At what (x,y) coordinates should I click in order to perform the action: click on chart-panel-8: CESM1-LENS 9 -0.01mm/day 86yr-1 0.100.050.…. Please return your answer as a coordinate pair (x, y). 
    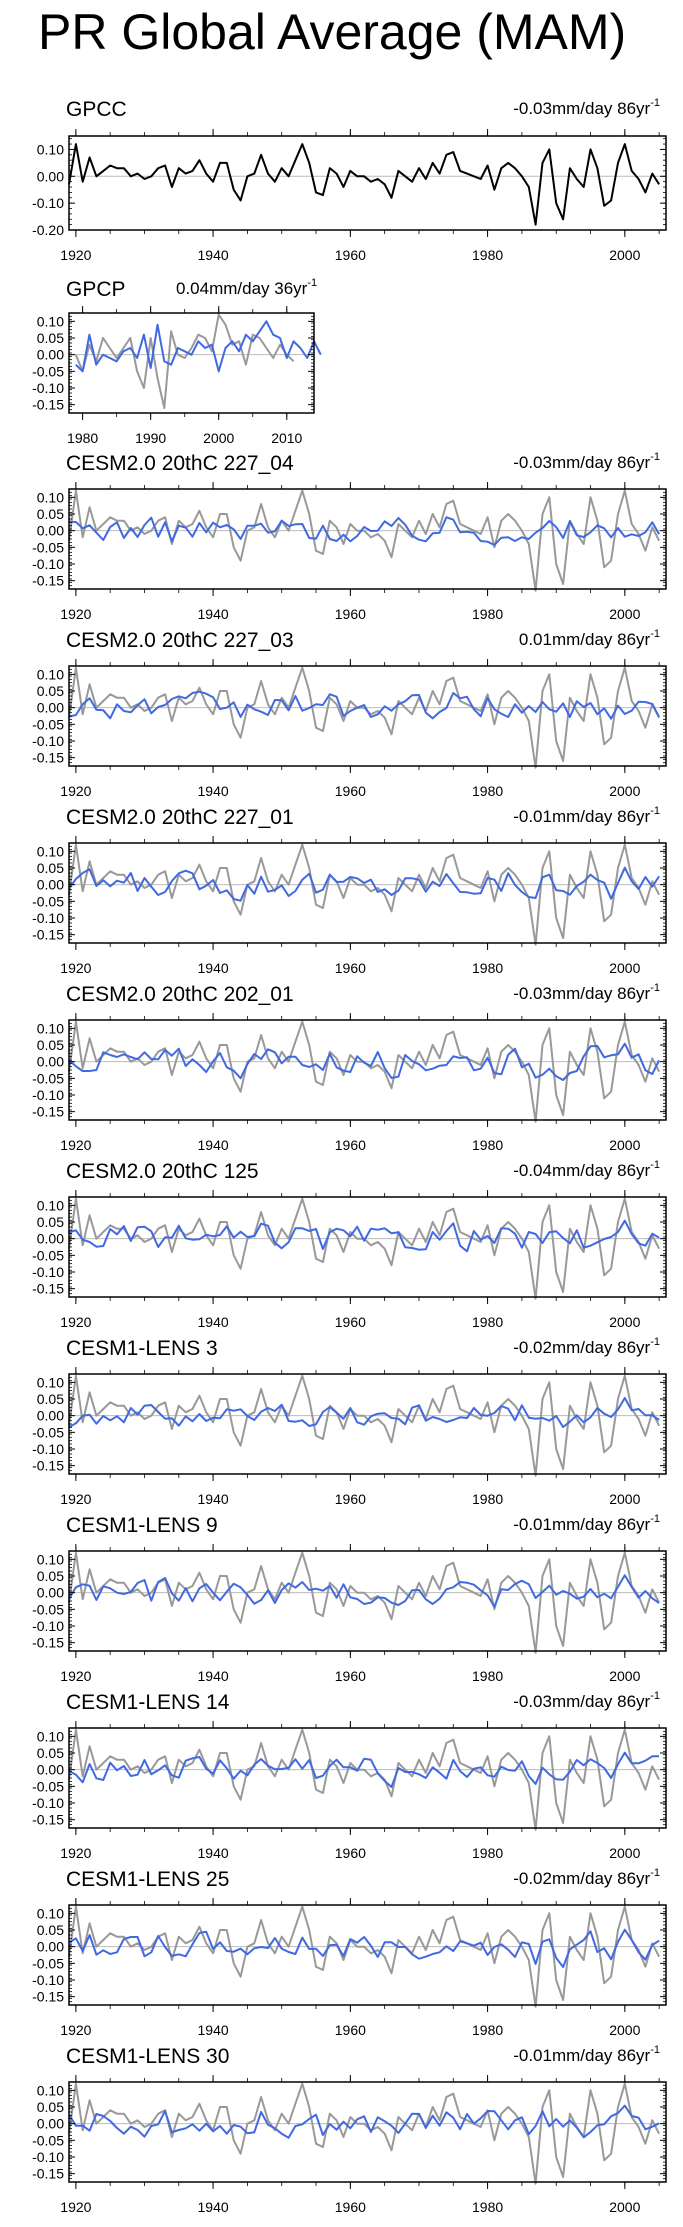
    Looking at the image, I should click on (349, 1598).